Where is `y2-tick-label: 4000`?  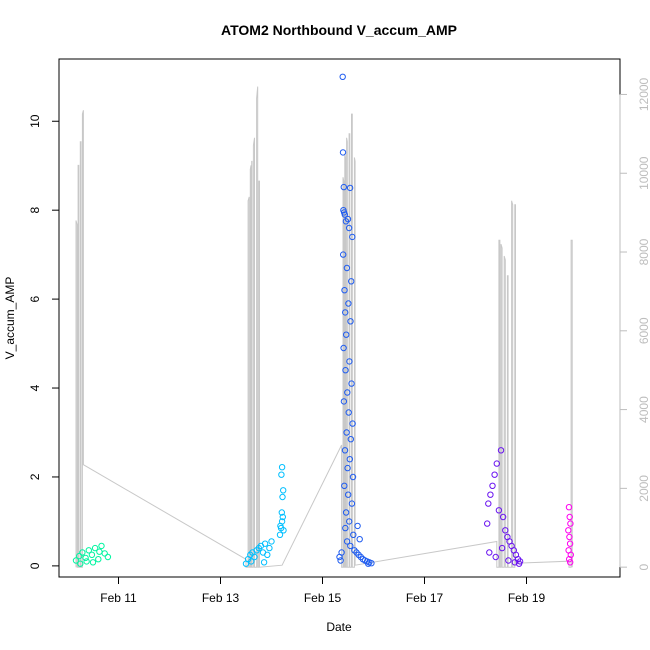 y2-tick-label: 4000 is located at coordinates (643, 409).